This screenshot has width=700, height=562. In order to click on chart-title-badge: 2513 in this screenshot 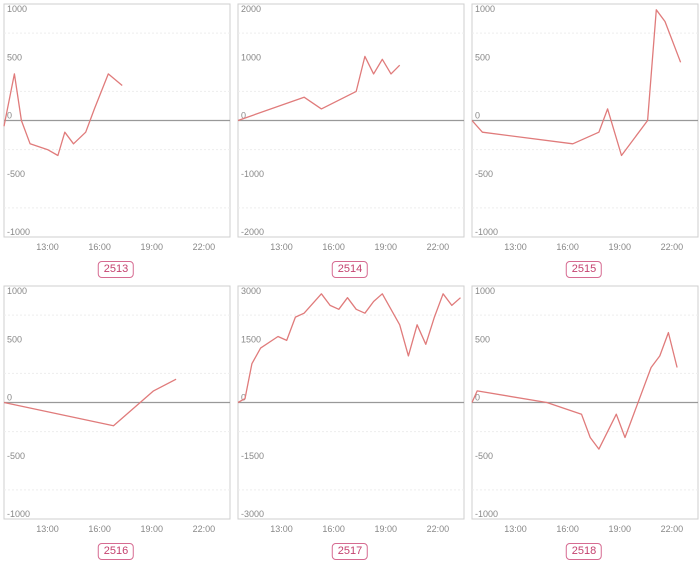, I will do `click(116, 269)`.